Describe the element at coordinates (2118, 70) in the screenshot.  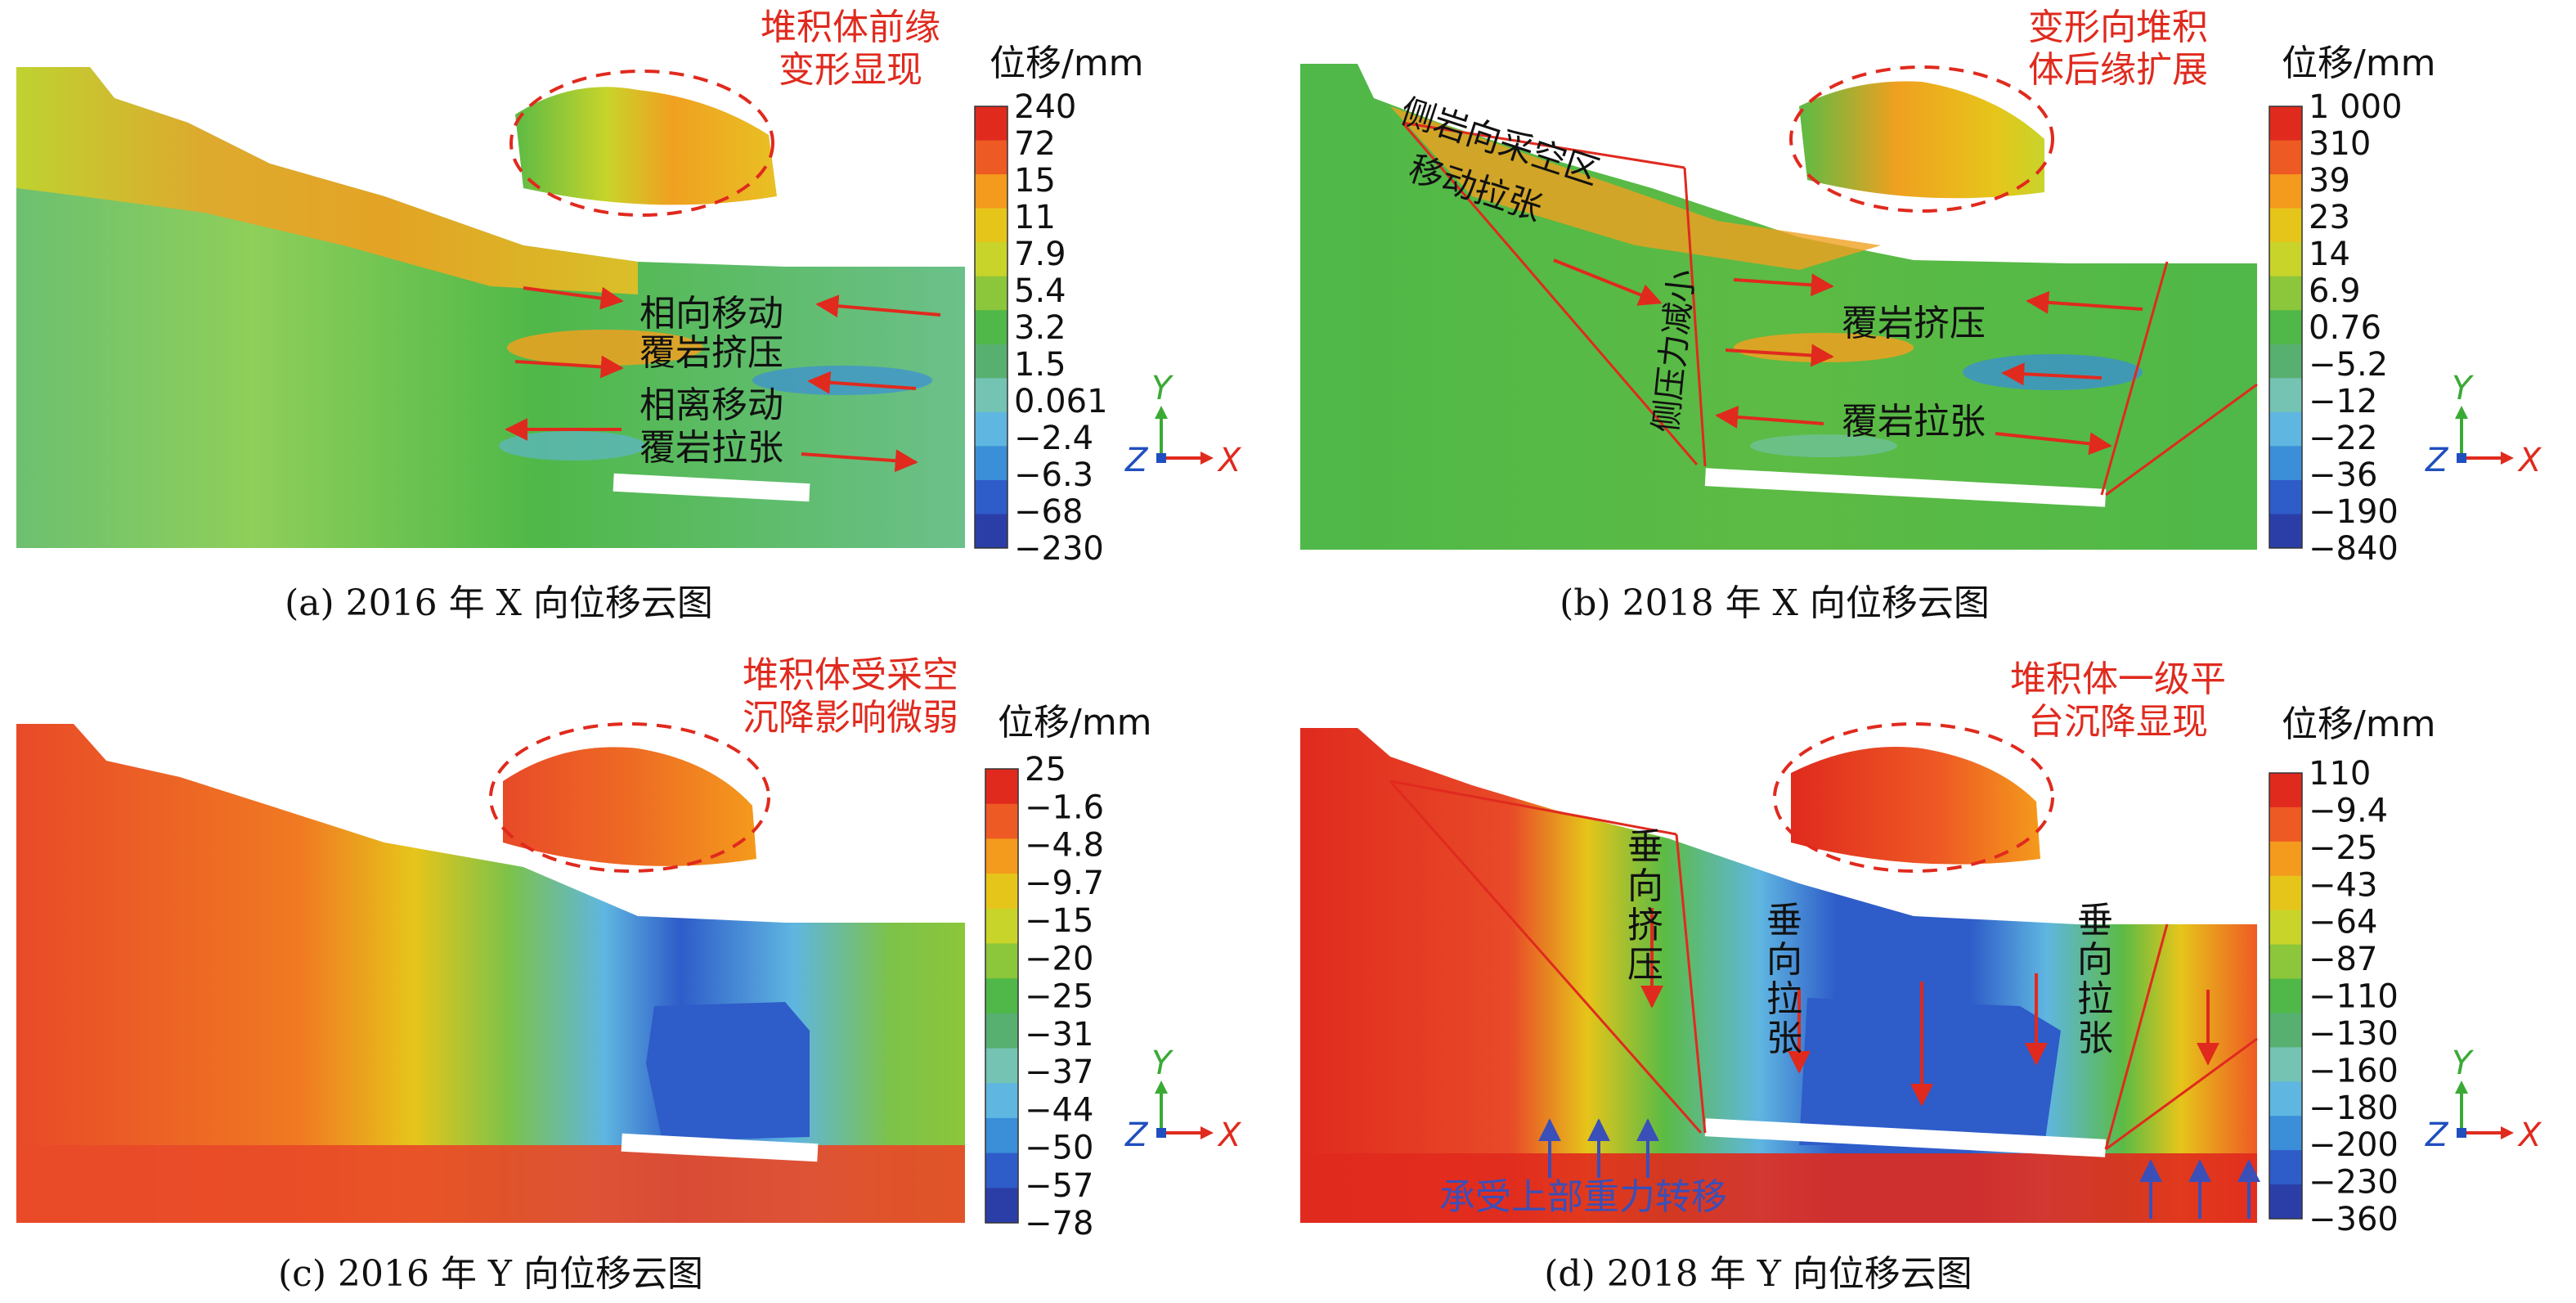
I see `annotation-b-line2: 体后缘扩展` at that location.